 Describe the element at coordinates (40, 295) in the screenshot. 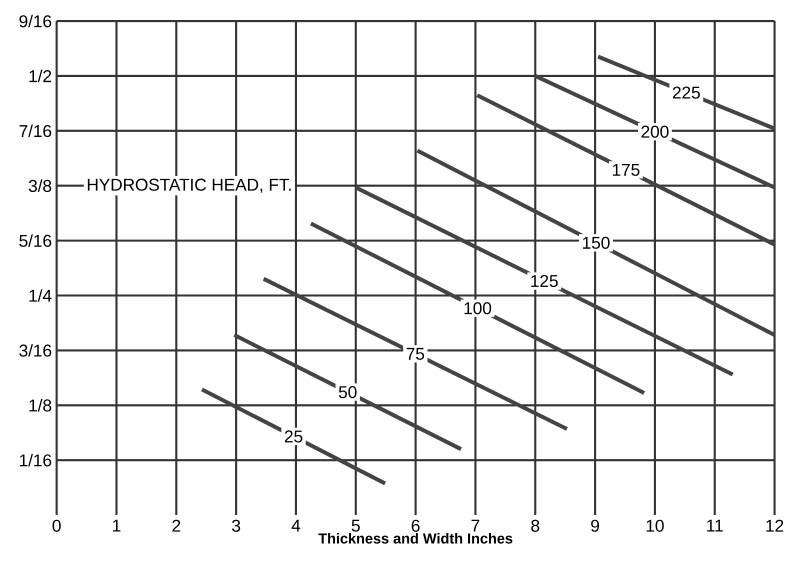

I see `y-tick-label: 1/4` at that location.